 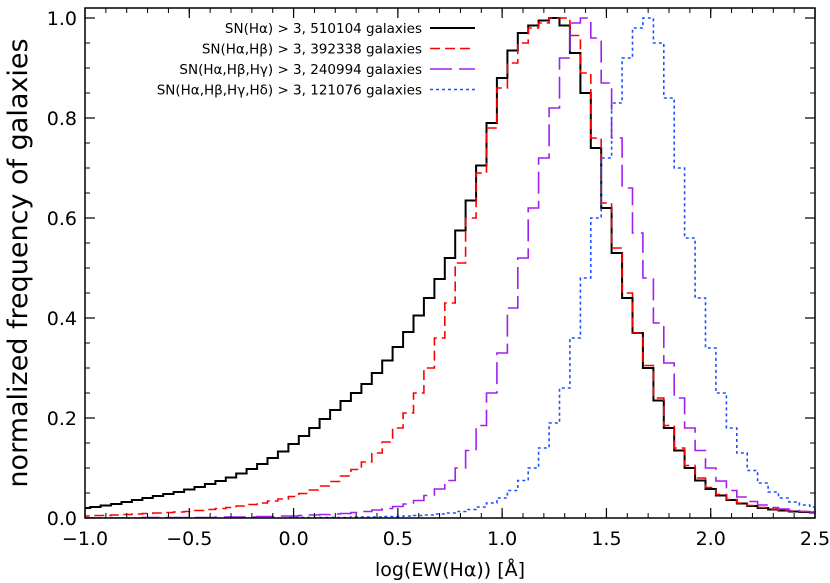 What do you see at coordinates (450, 569) in the screenshot?
I see `x-axis-title: log(EW(Hα)) [Å]` at bounding box center [450, 569].